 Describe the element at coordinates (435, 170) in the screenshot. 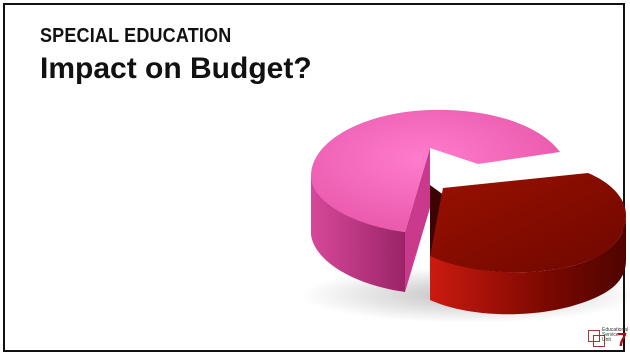

I see `pie-slice-pink-top` at that location.